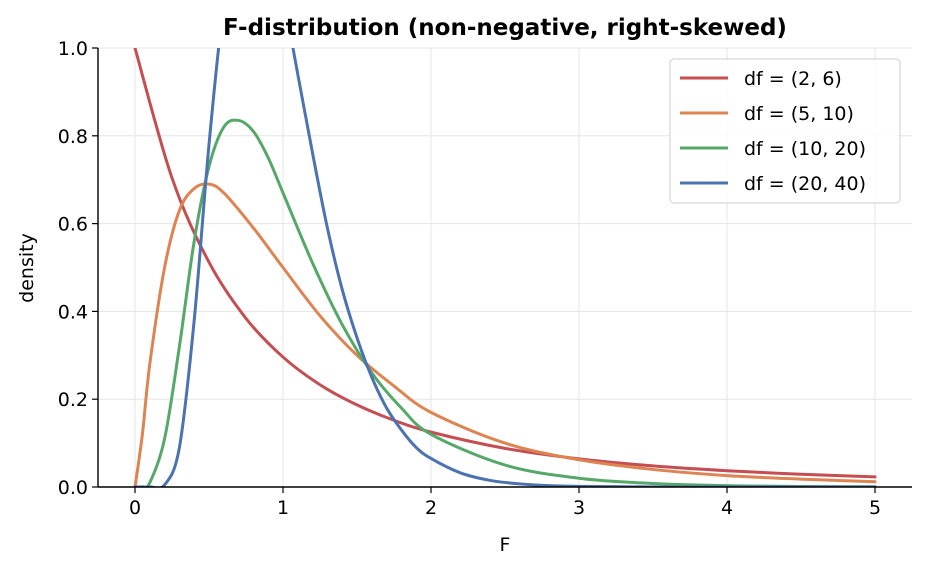 Image resolution: width=926 pixels, height=571 pixels. What do you see at coordinates (805, 184) in the screenshot?
I see `legend-label: df = (20, 40)` at bounding box center [805, 184].